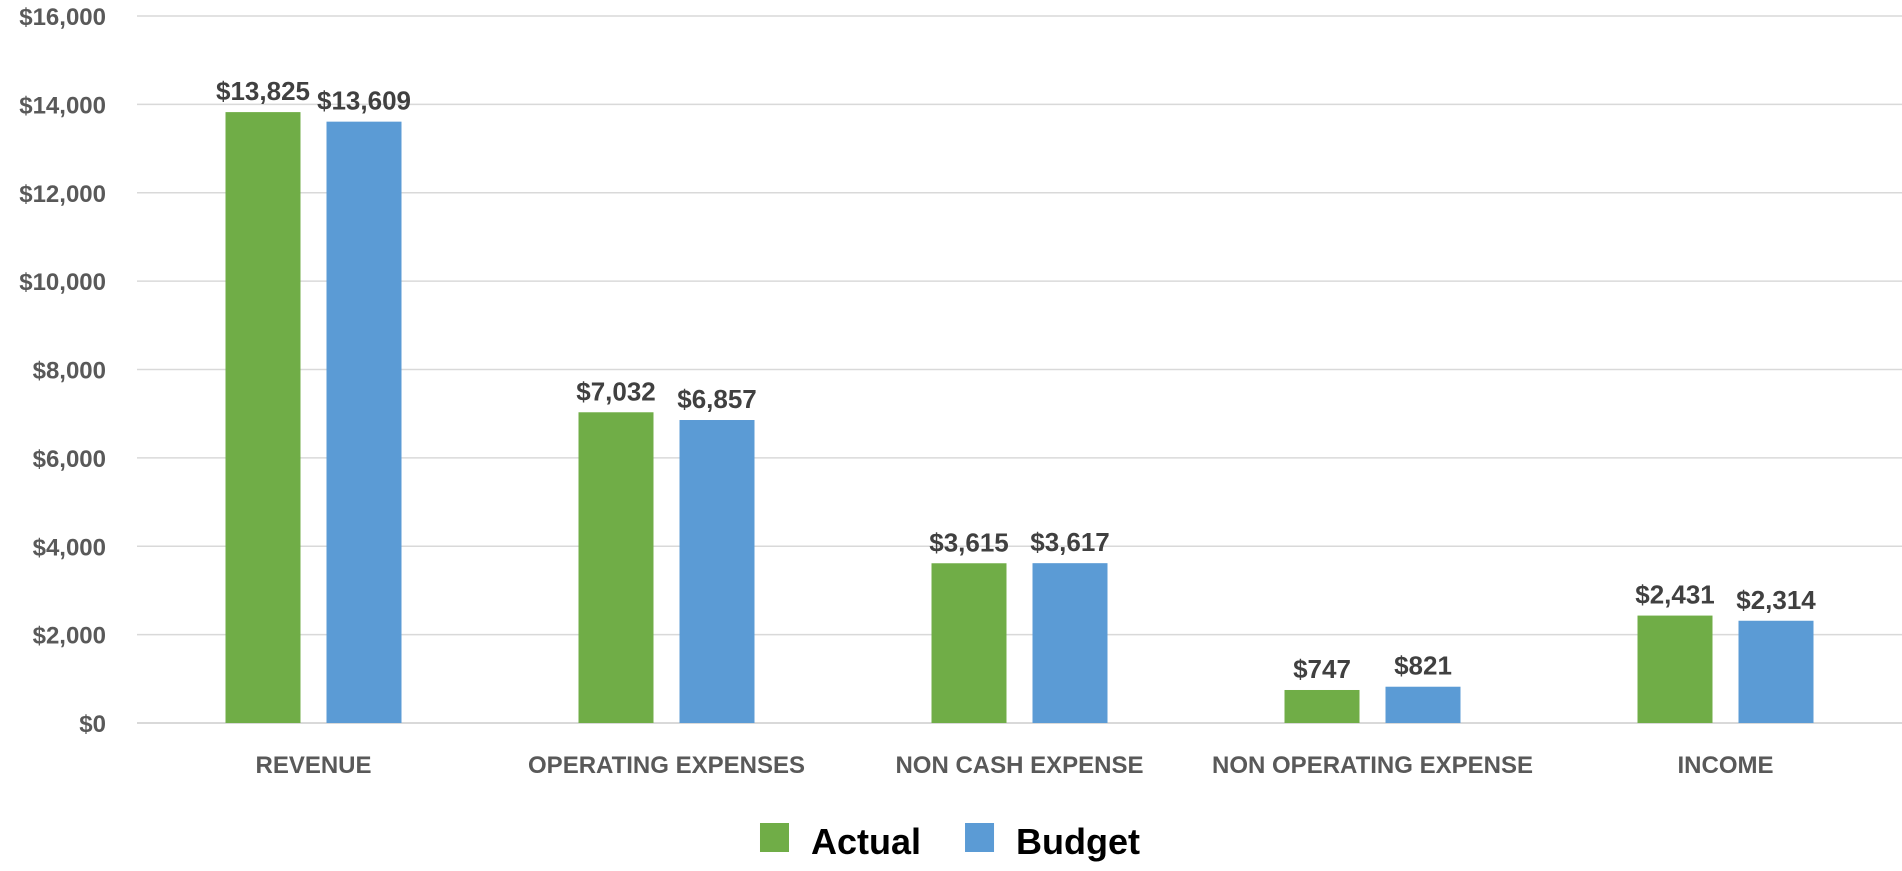  What do you see at coordinates (774, 837) in the screenshot?
I see `legend-swatch-actual` at bounding box center [774, 837].